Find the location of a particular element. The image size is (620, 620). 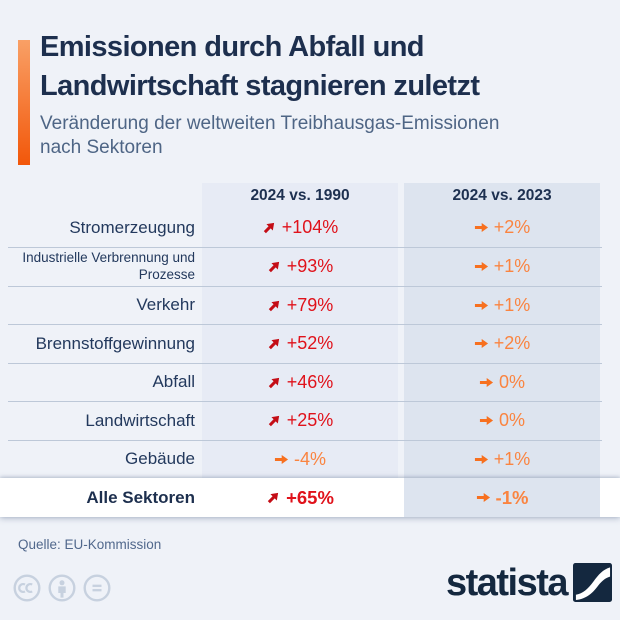

cc-attribution-icon is located at coordinates (62, 590).